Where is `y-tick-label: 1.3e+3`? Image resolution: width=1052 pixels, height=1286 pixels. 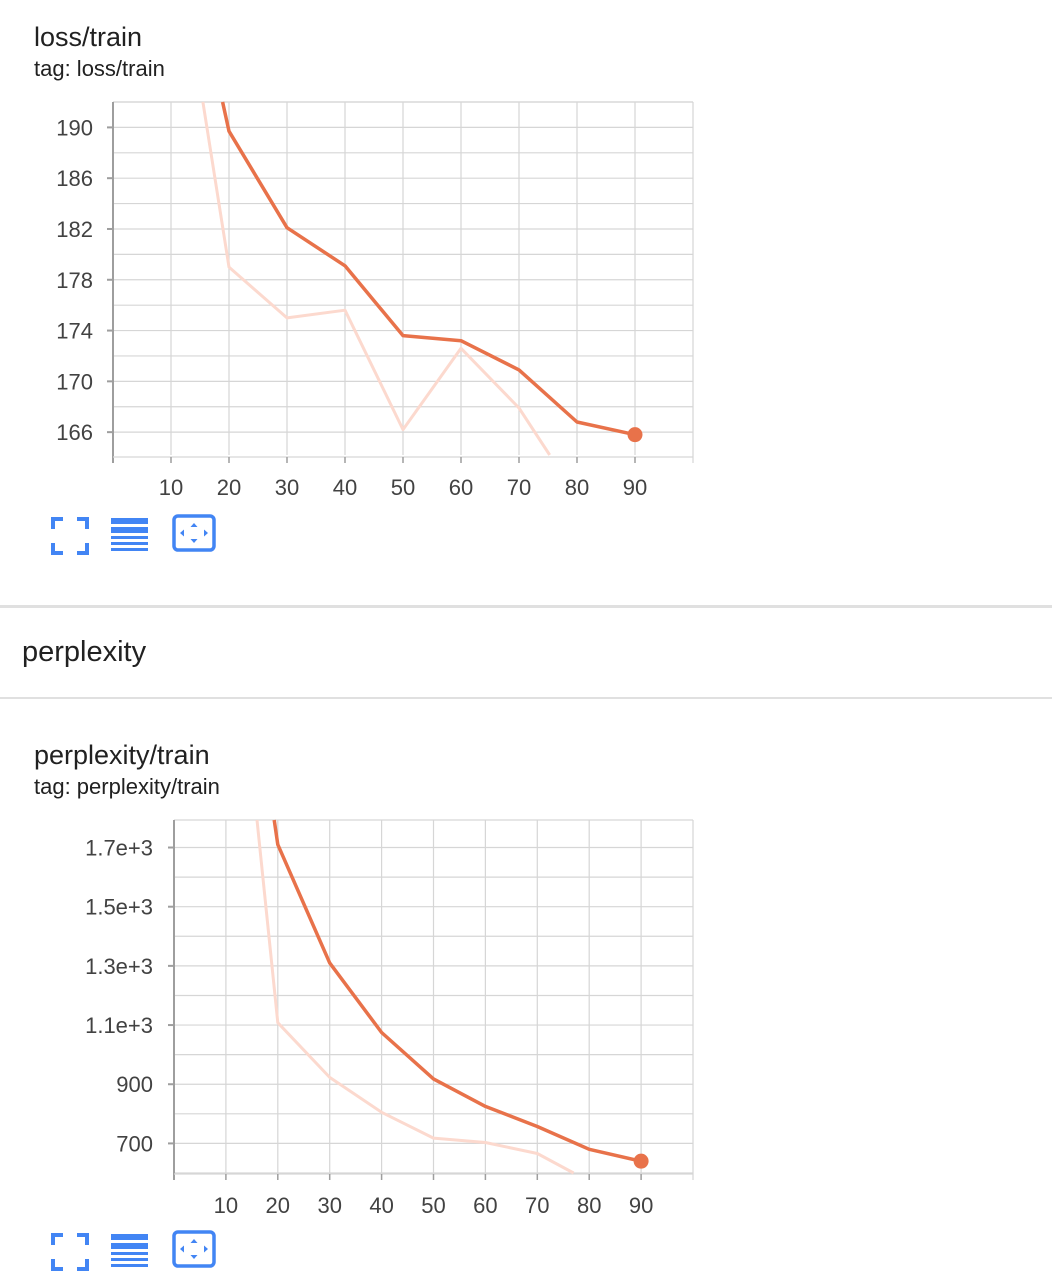
y-tick-label: 1.3e+3 is located at coordinates (119, 966).